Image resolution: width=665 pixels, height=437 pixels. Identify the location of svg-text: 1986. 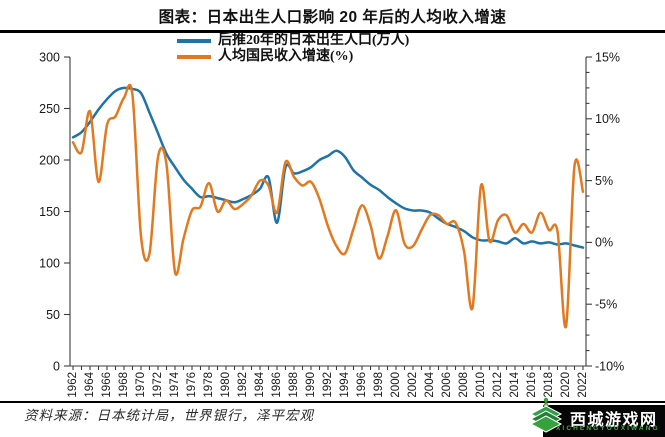
(277, 385).